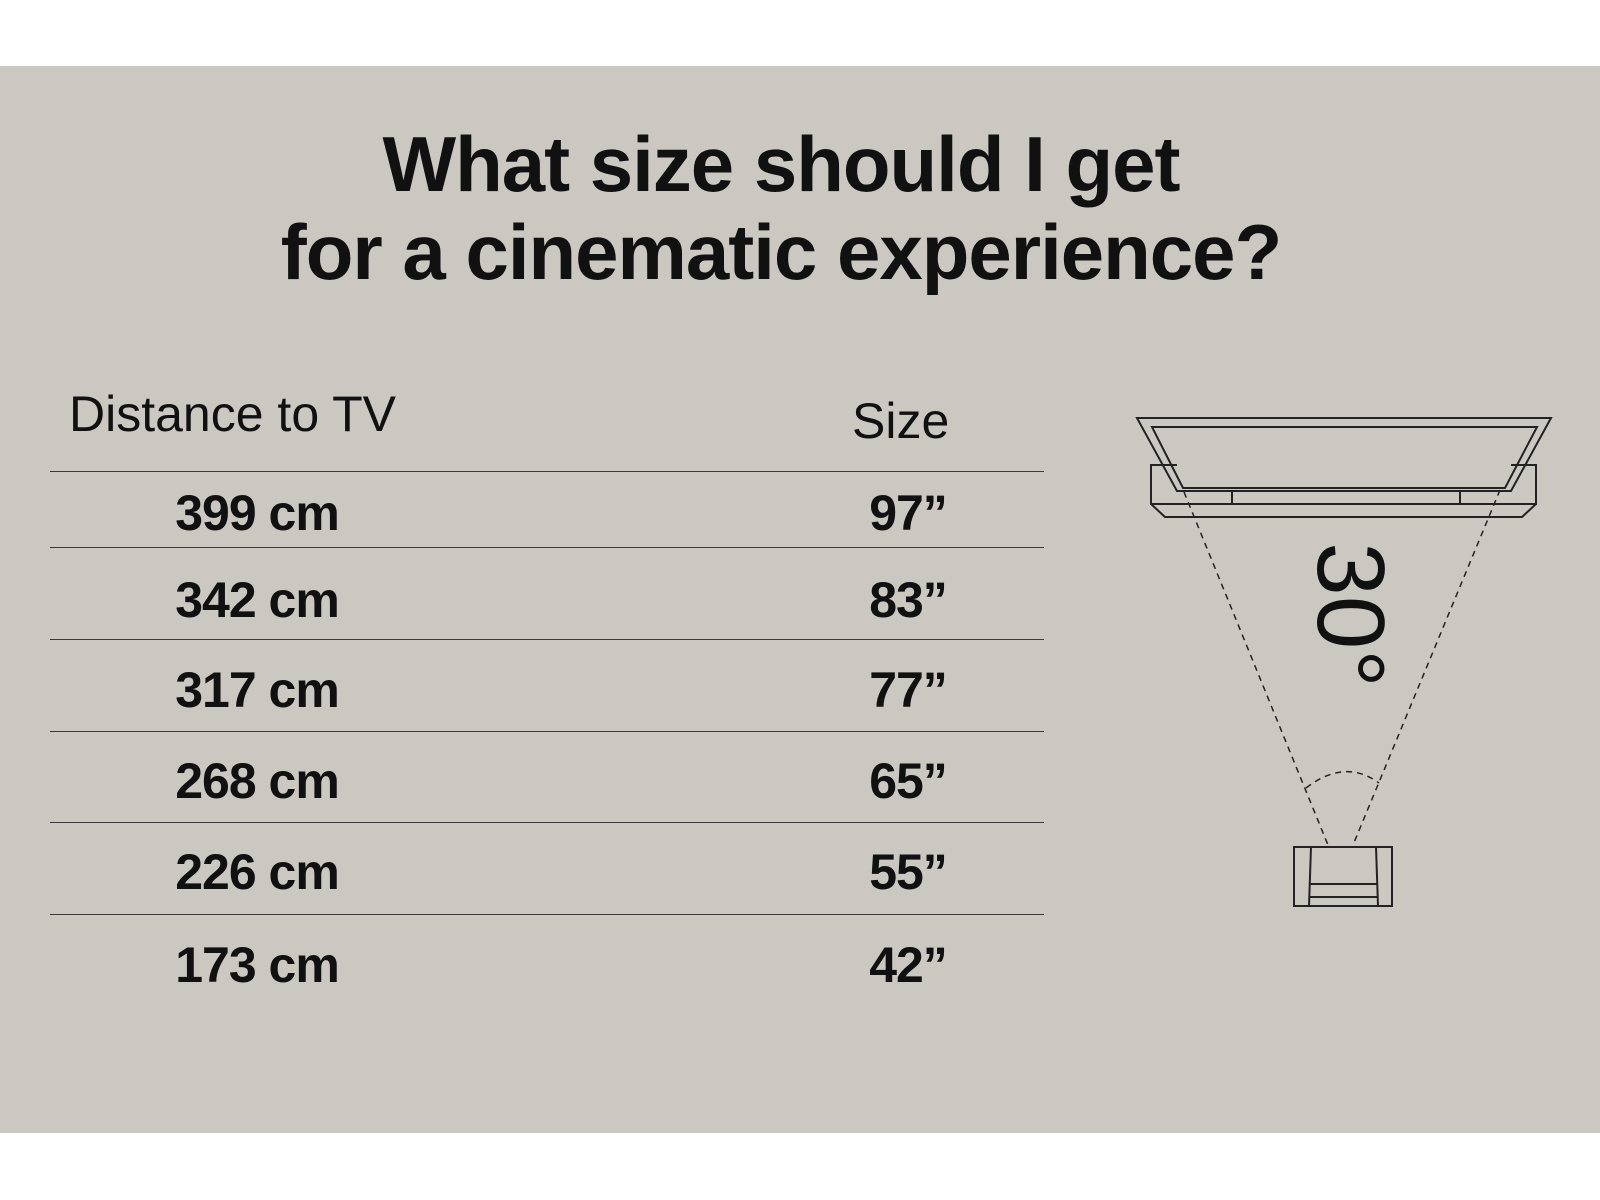 The height and width of the screenshot is (1200, 1600). I want to click on distance-cell: 342 cm, so click(257, 600).